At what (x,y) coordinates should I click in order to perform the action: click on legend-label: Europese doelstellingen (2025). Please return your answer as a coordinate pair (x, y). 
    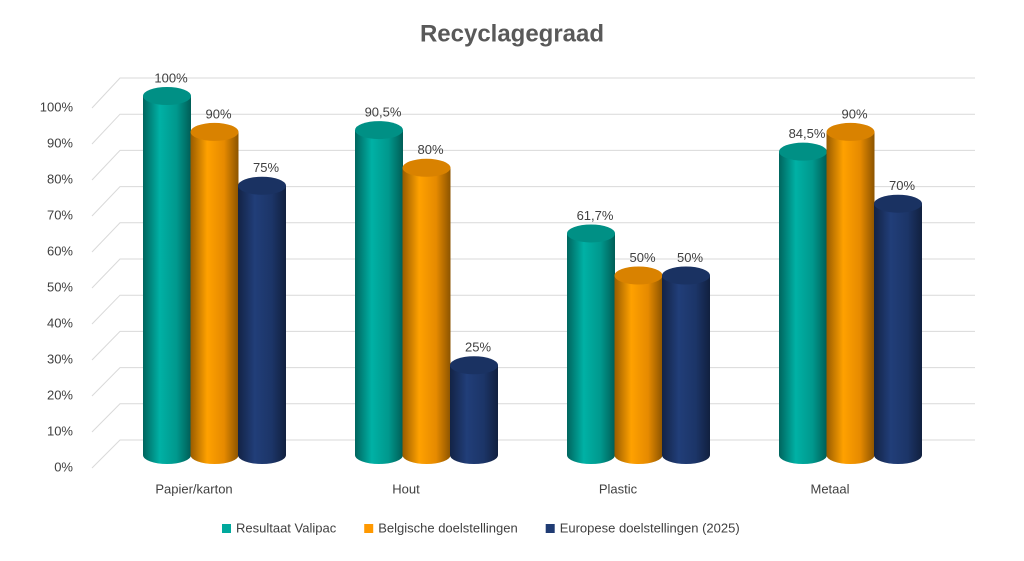
    Looking at the image, I should click on (650, 527).